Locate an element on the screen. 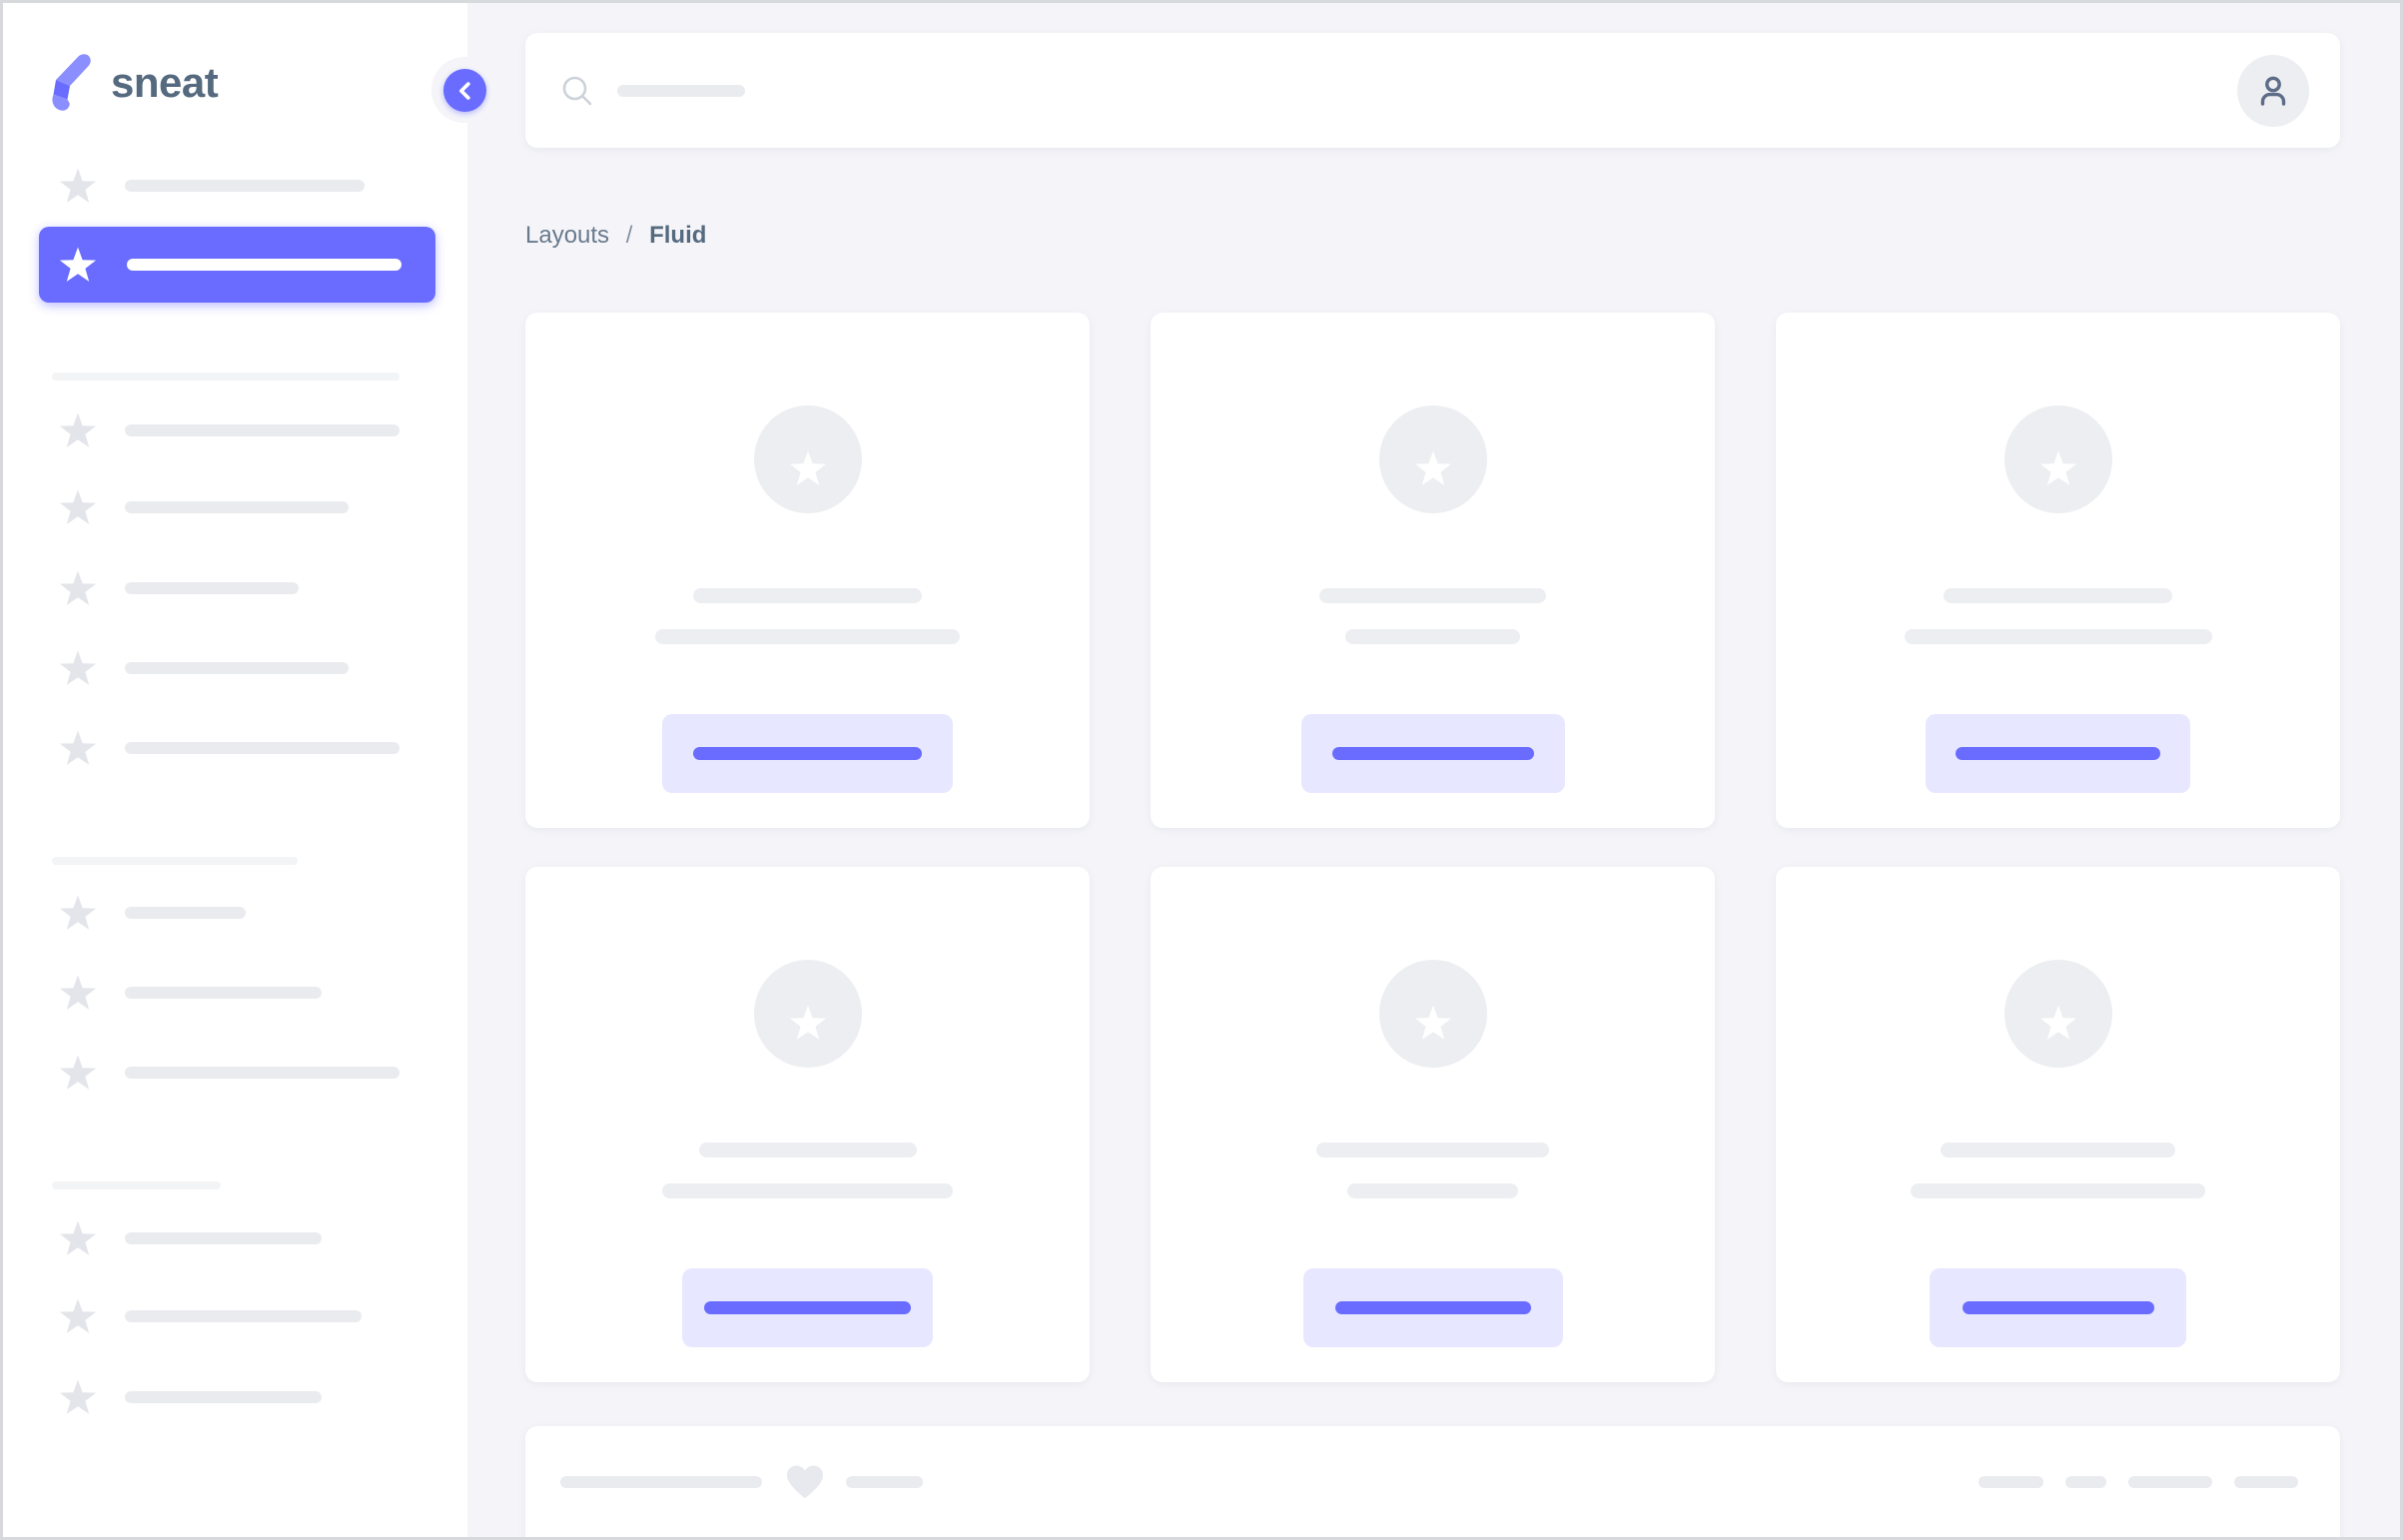  brand-name: sneat is located at coordinates (165, 82).